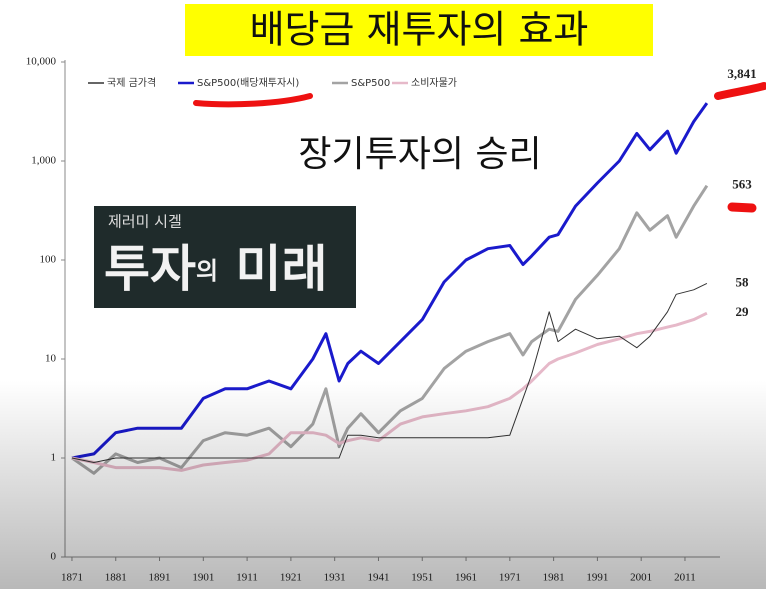 Image resolution: width=766 pixels, height=589 pixels. What do you see at coordinates (43, 161) in the screenshot?
I see `y-tick-label: 1,000` at bounding box center [43, 161].